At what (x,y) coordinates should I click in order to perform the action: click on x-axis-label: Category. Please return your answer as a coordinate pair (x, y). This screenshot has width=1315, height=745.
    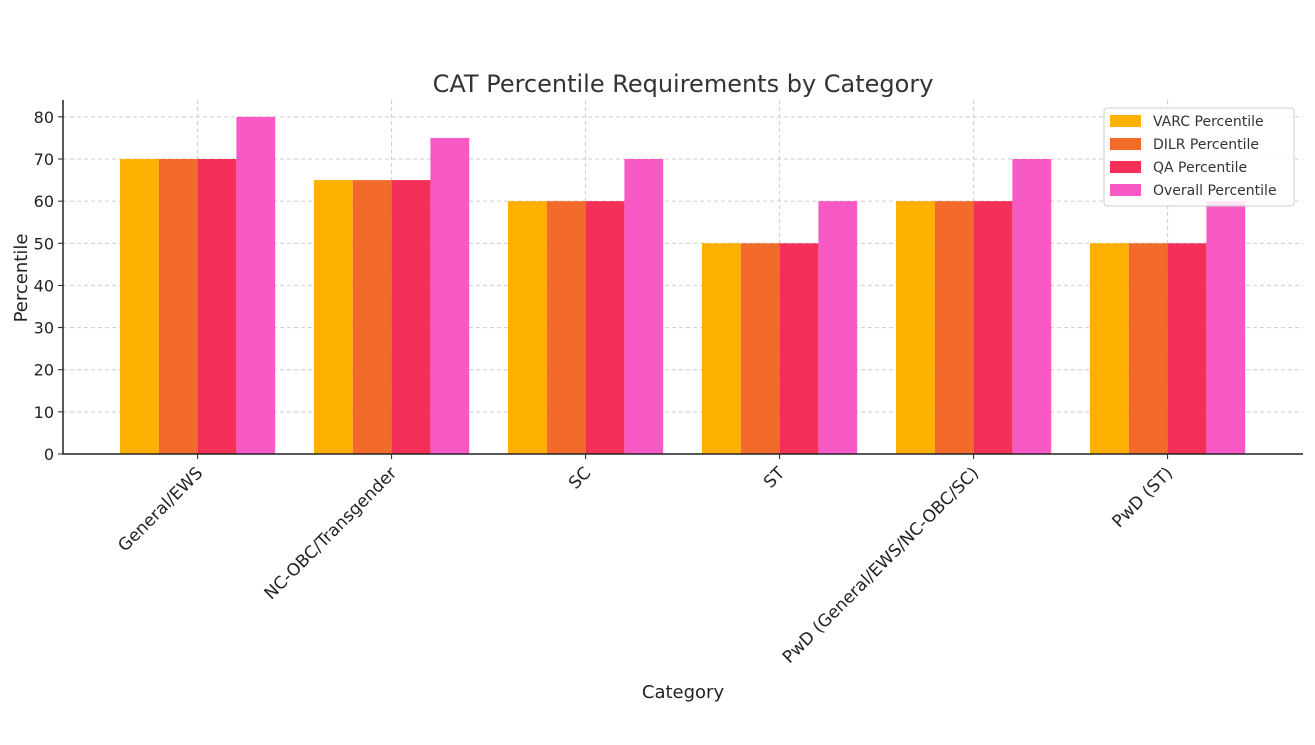
    Looking at the image, I should click on (683, 692).